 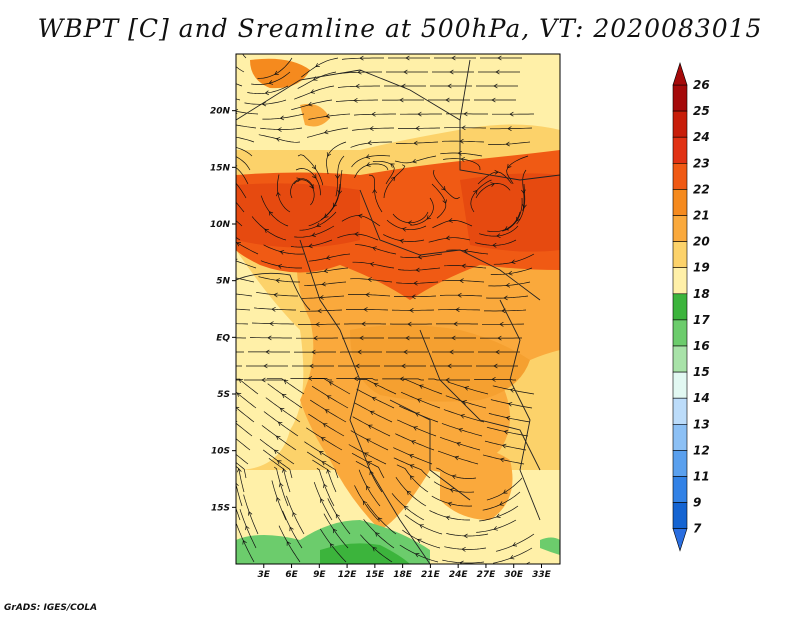 I want to click on colorbar-label: 16, so click(x=701, y=346).